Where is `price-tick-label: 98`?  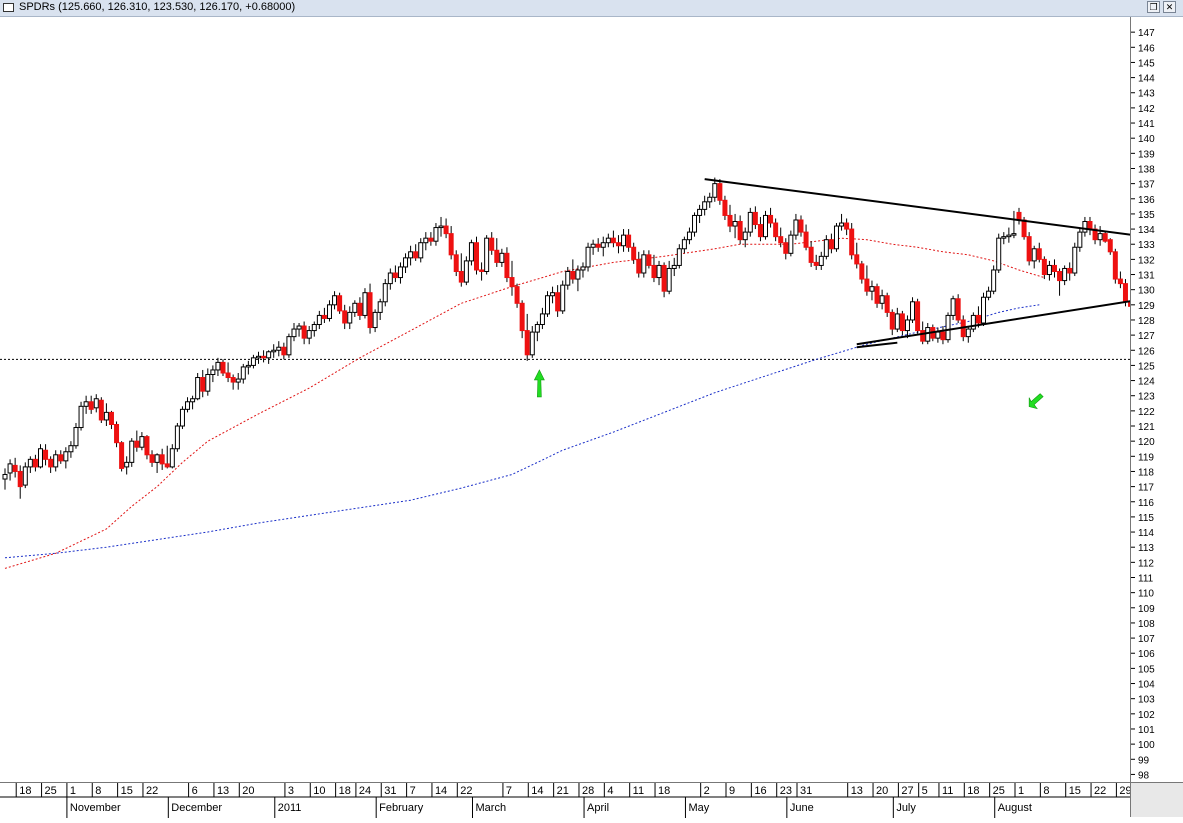
price-tick-label: 98 is located at coordinates (1144, 775).